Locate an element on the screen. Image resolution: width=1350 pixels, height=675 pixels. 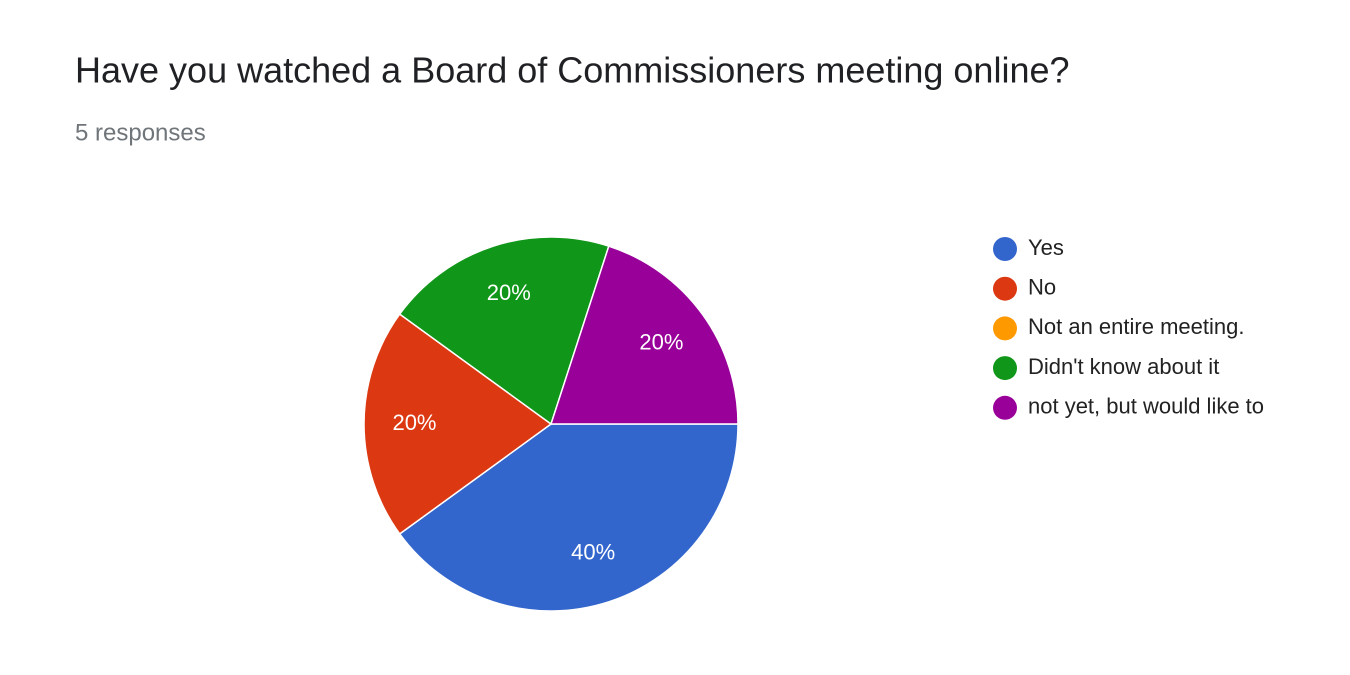
slice-label: 40% is located at coordinates (593, 552).